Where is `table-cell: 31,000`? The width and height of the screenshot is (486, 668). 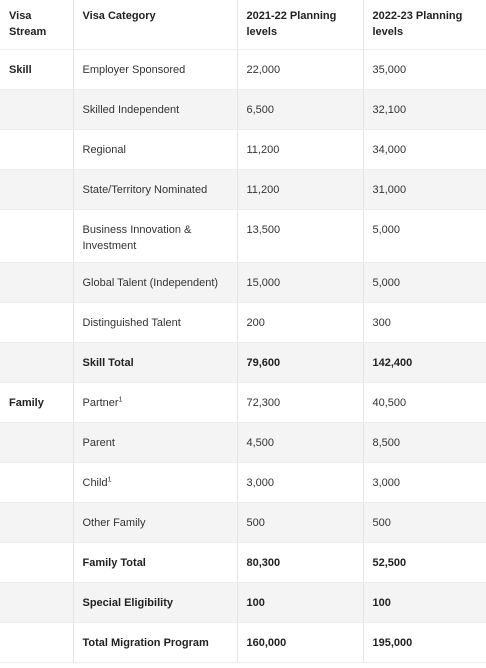 table-cell: 31,000 is located at coordinates (424, 189).